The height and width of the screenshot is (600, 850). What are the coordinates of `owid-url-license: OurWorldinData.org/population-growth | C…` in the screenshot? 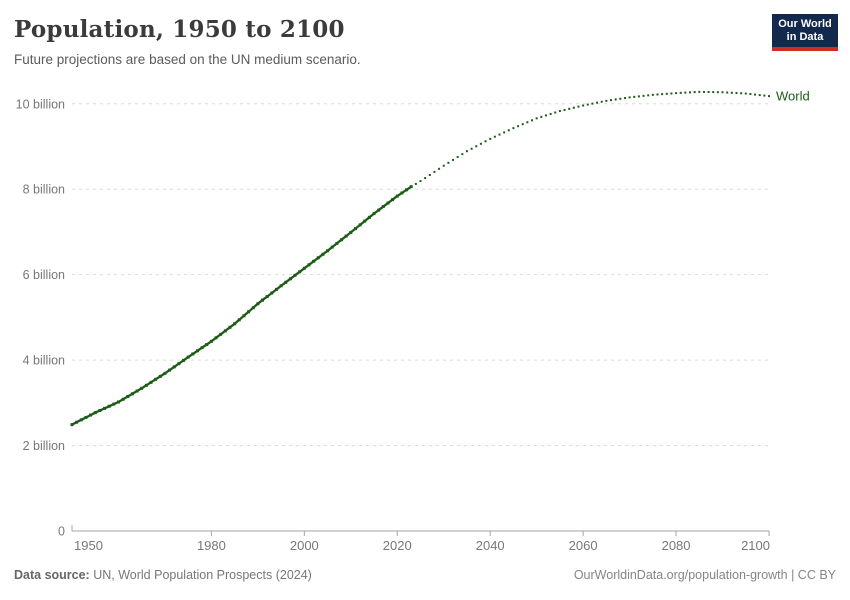 It's located at (704, 575).